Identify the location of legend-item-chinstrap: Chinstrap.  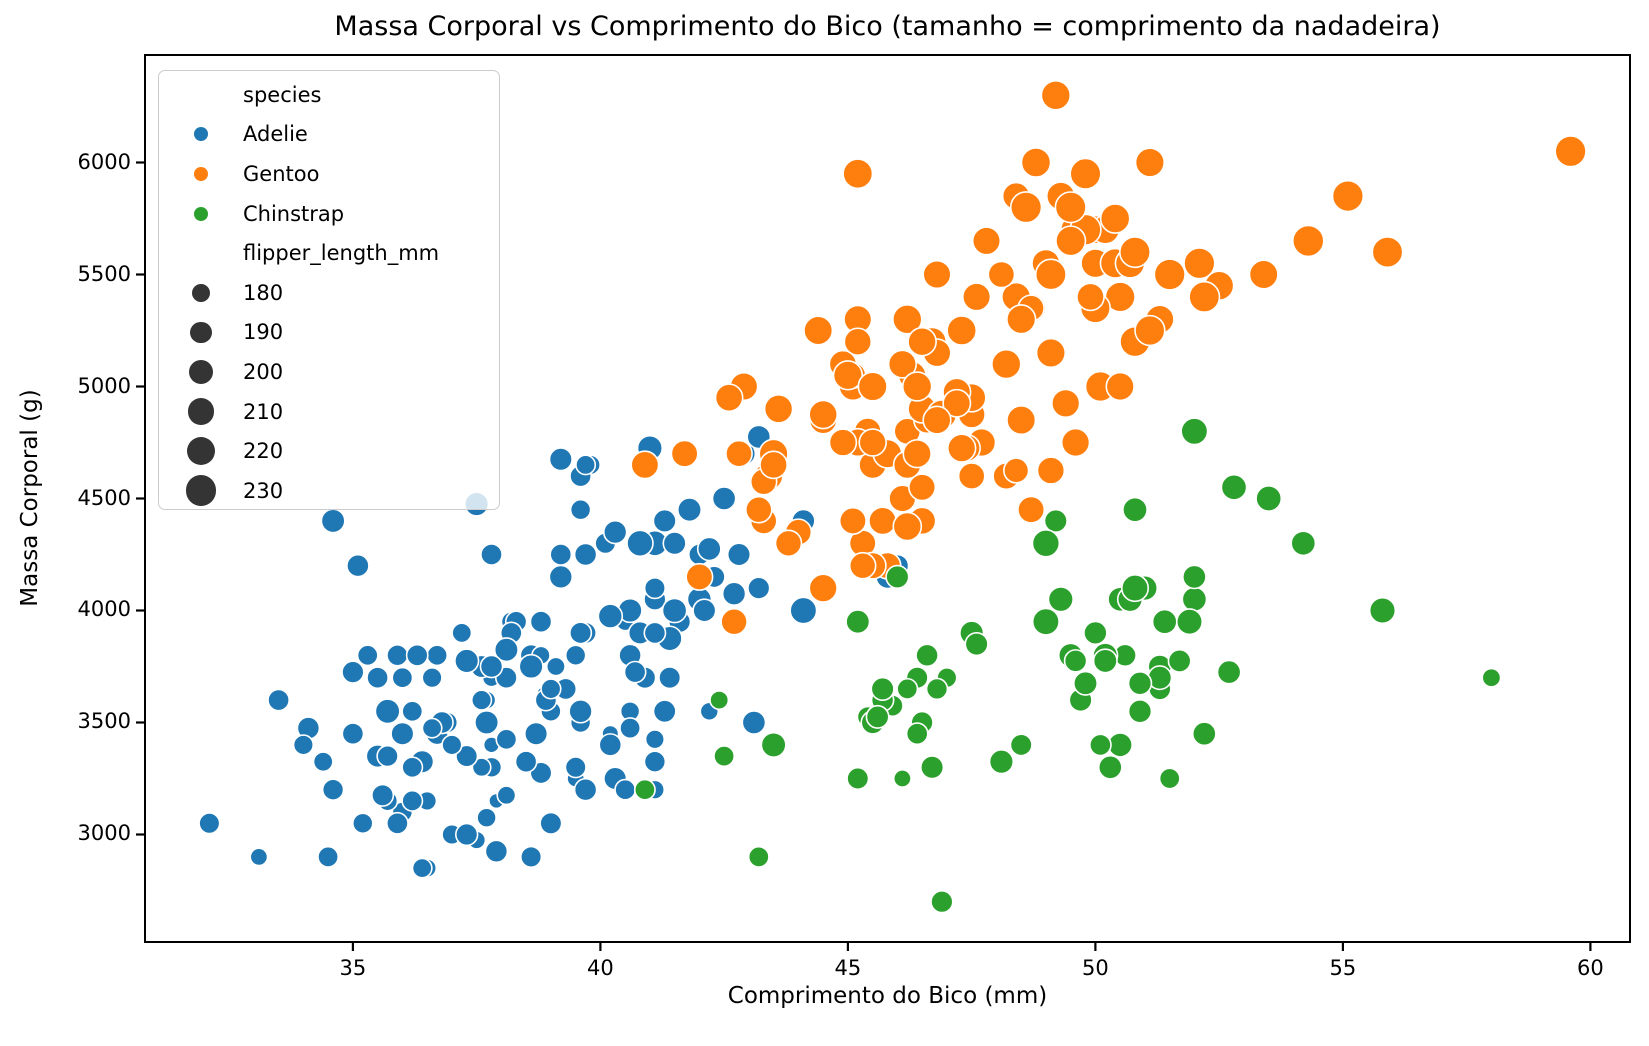
(329, 214).